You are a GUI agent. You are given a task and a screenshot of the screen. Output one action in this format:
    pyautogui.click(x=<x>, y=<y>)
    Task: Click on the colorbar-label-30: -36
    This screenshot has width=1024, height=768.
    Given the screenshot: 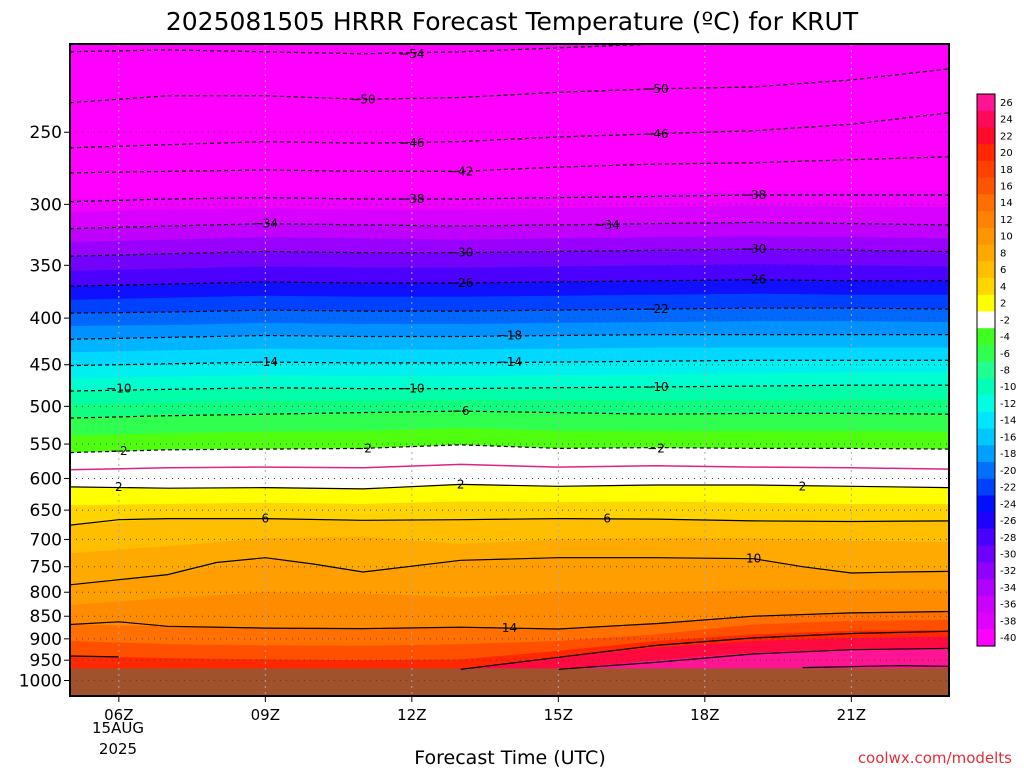 What is the action you would take?
    pyautogui.click(x=1008, y=605)
    